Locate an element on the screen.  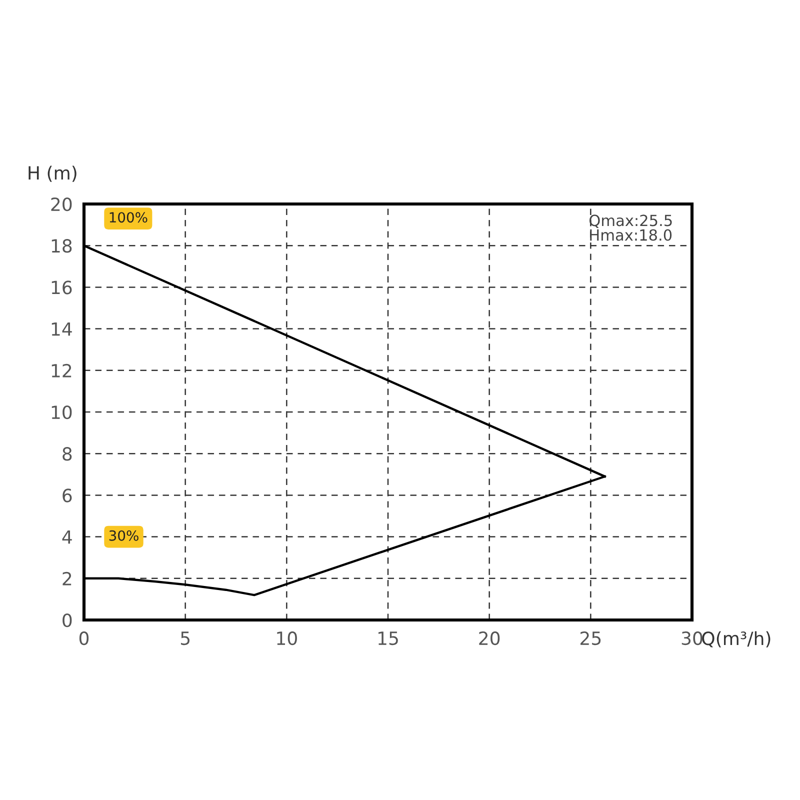
annotation: Qmax:25.5 is located at coordinates (630, 221).